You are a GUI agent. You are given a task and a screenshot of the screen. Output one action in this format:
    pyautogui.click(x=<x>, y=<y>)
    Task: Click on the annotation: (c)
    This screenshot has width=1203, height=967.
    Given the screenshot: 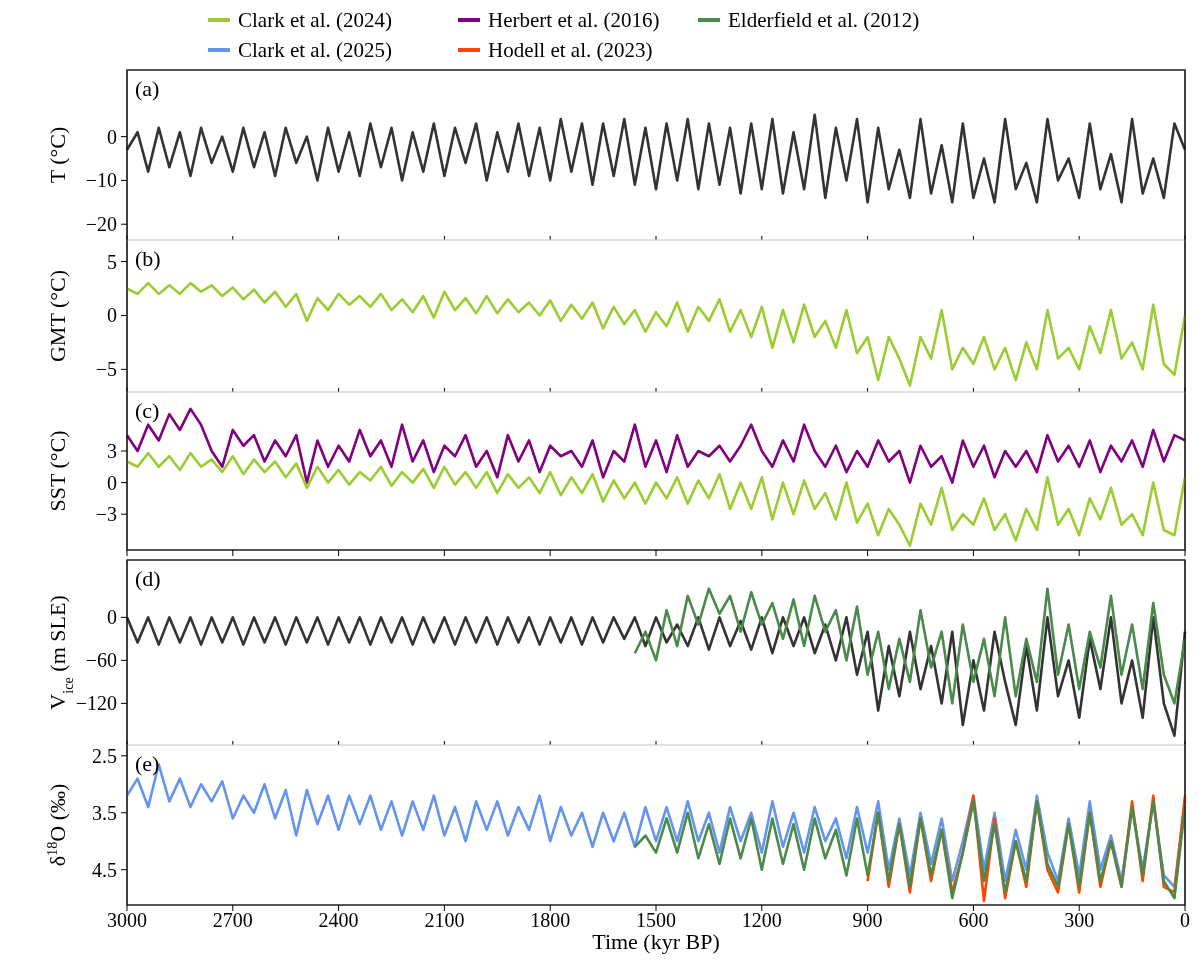 What is the action you would take?
    pyautogui.click(x=147, y=410)
    